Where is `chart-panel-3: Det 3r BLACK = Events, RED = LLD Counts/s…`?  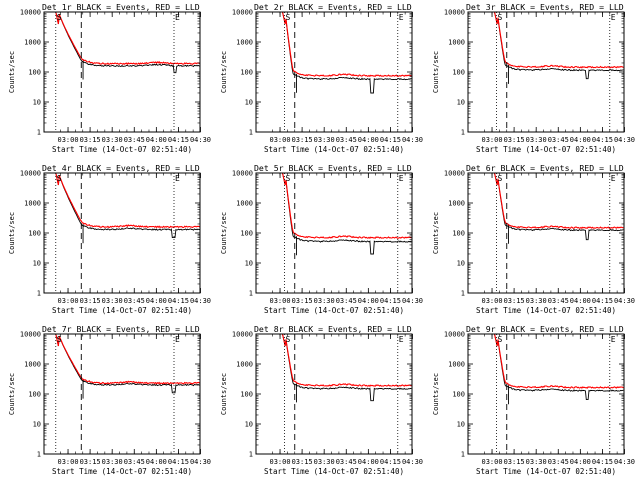
chart-panel-3: Det 3r BLACK = Events, RED = LLD Counts/s… is located at coordinates (533, 78).